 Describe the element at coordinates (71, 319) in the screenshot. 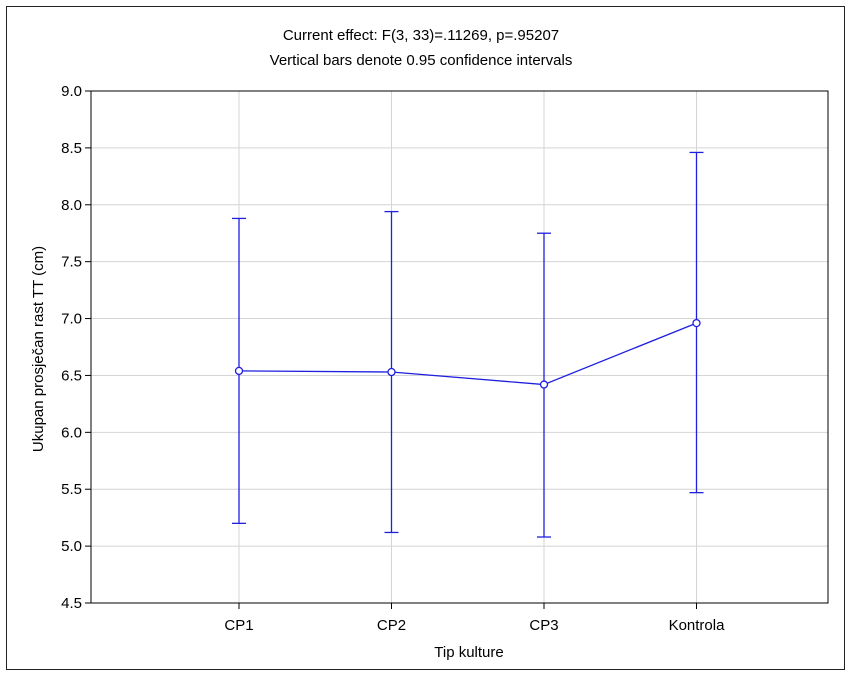

I see `y-tick-label: 7.0` at that location.